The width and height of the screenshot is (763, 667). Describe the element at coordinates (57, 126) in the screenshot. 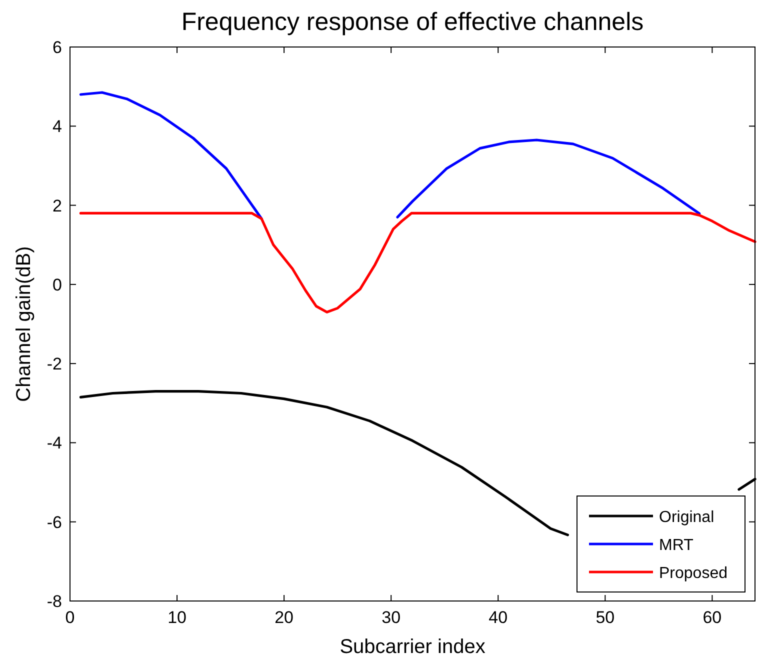

I see `y-tick-label: 4` at that location.